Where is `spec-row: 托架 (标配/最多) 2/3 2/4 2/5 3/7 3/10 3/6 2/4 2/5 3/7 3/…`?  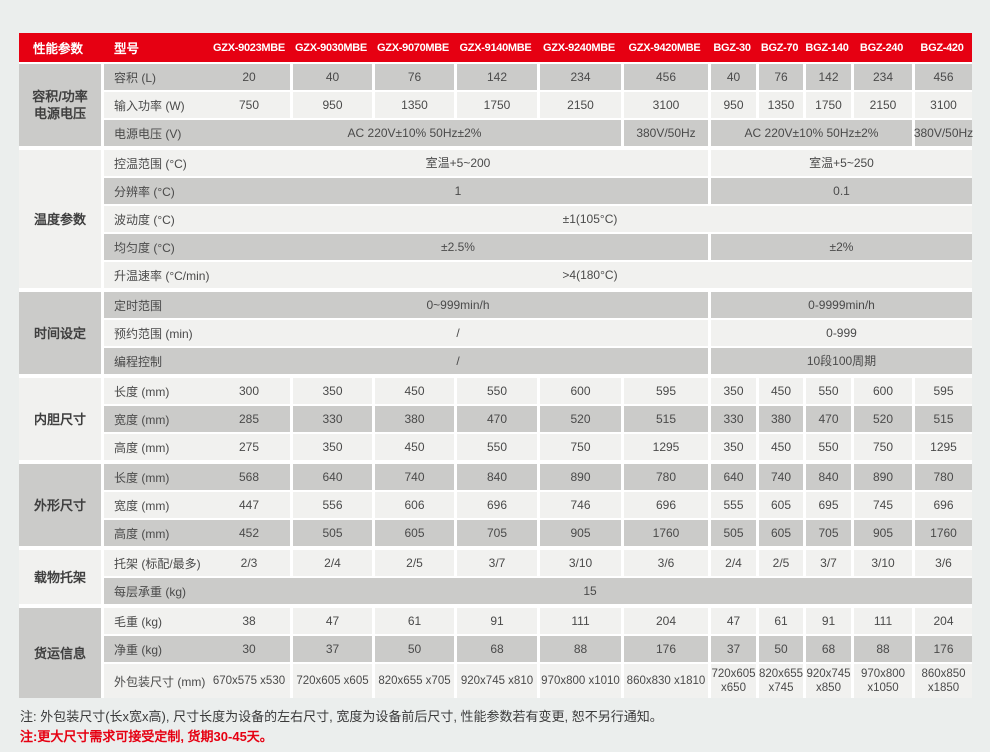 spec-row: 托架 (标配/最多) 2/3 2/4 2/5 3/7 3/10 3/6 2/4 2/5 3/7 3/… is located at coordinates (538, 563).